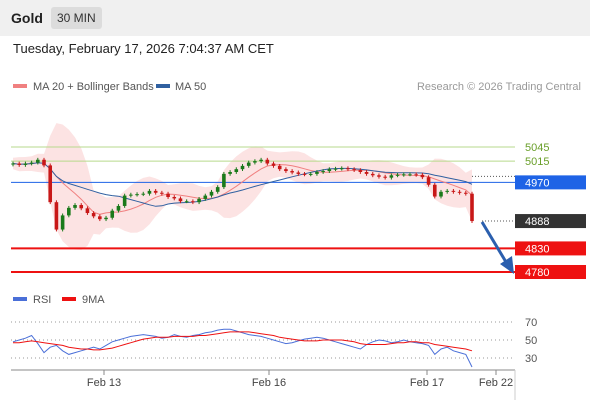 This screenshot has height=400, width=590. I want to click on timeframe-button: 30 MIN, so click(76, 18).